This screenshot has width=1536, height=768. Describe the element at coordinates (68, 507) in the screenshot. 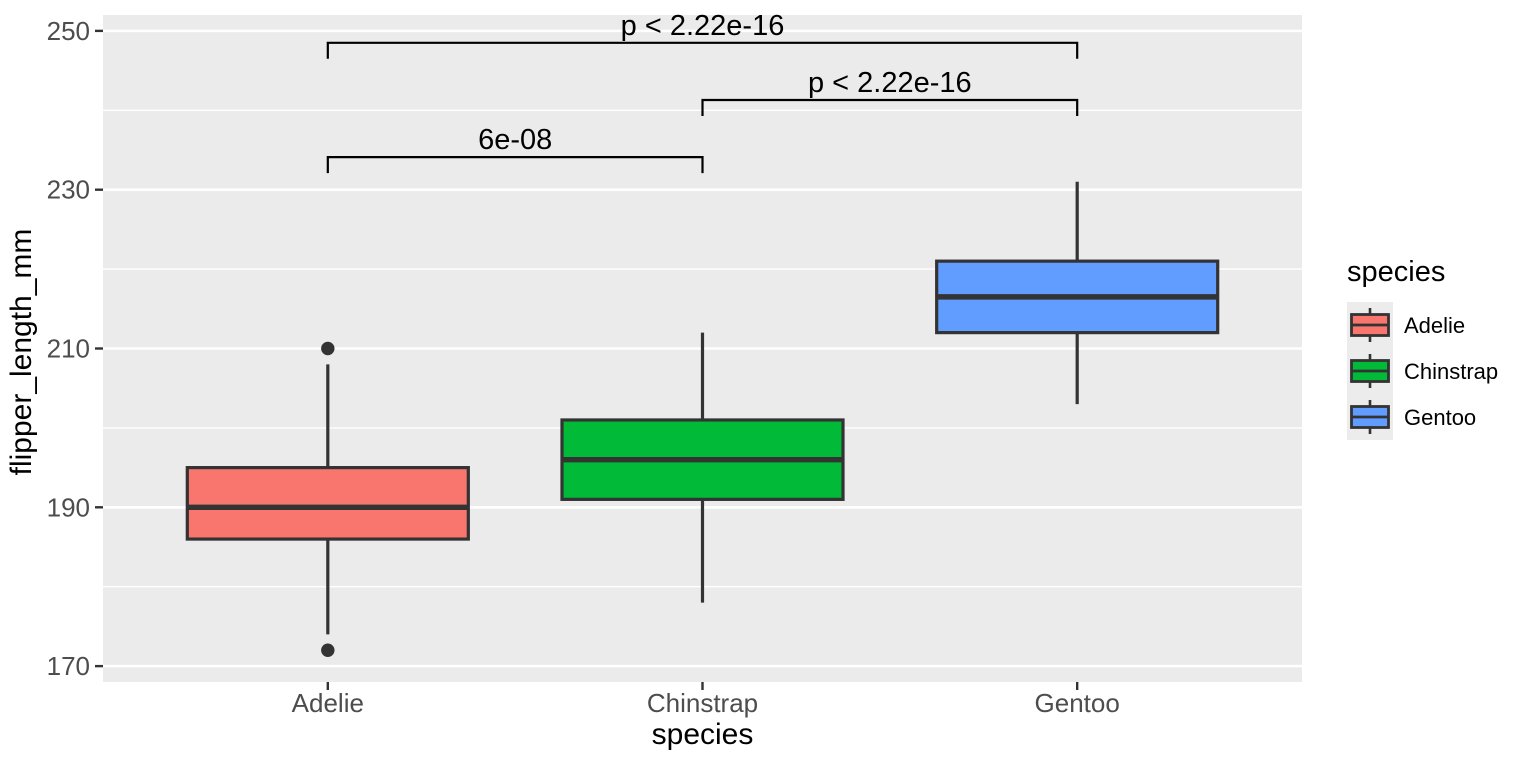

I see `y-tick-label: 190` at that location.